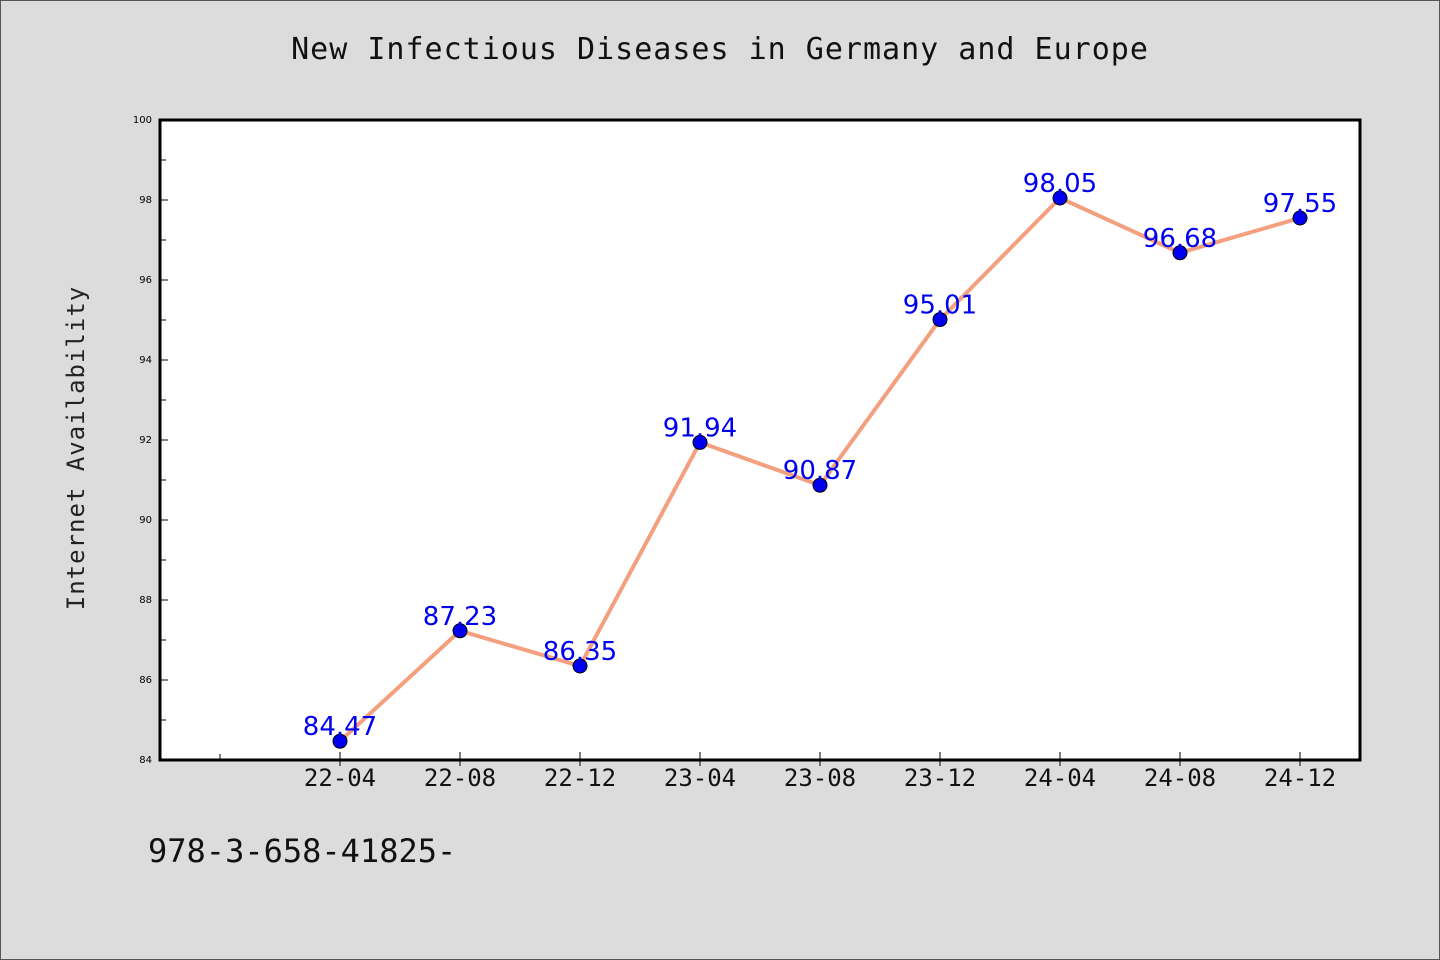  I want to click on x-tick-label: 24-12, so click(1300, 778).